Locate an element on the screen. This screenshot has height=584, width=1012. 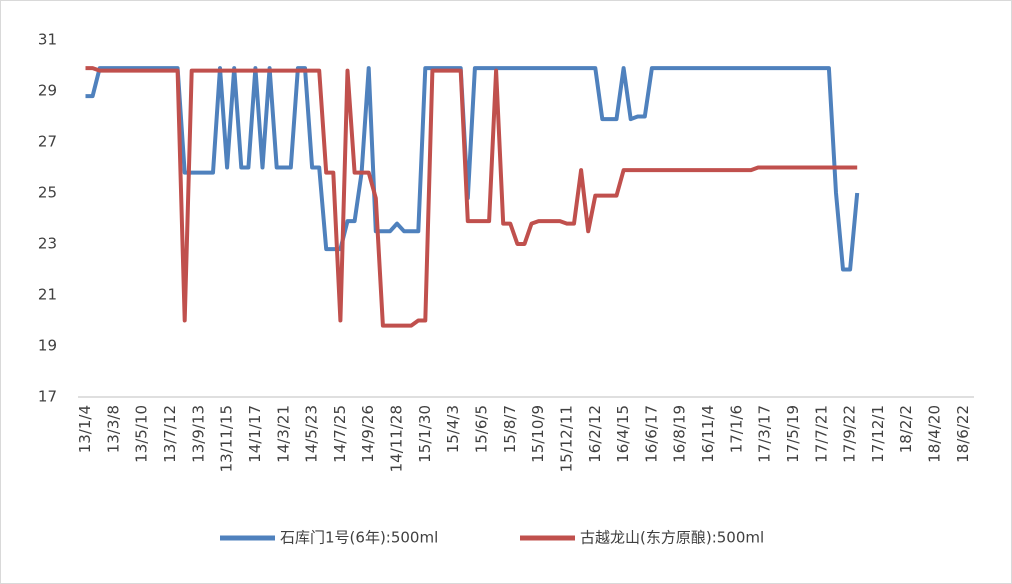
x-tick-label: 13/9/13 is located at coordinates (198, 434).